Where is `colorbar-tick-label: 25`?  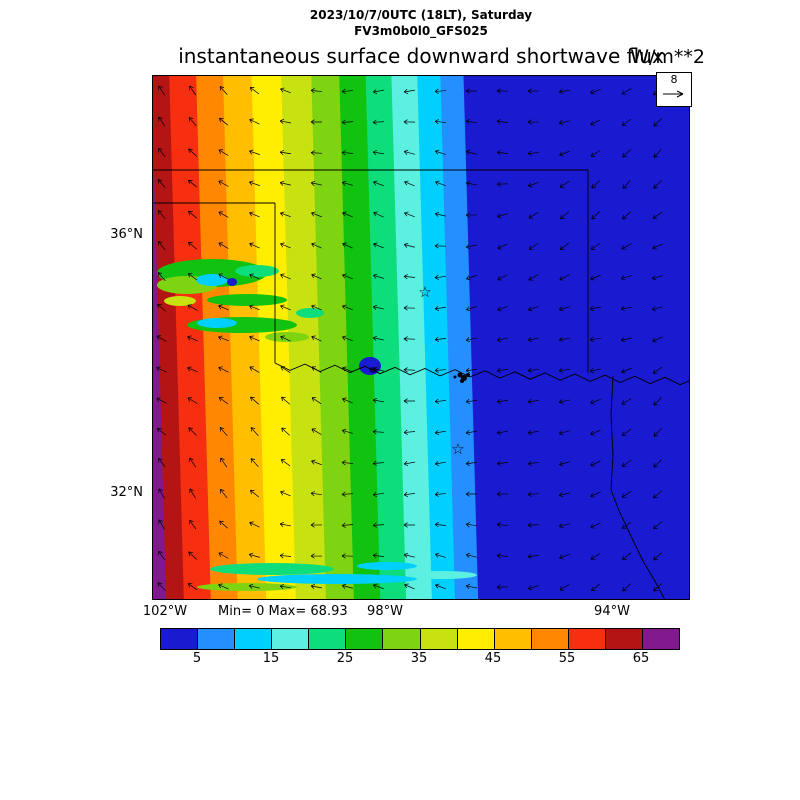 colorbar-tick-label: 25 is located at coordinates (345, 658).